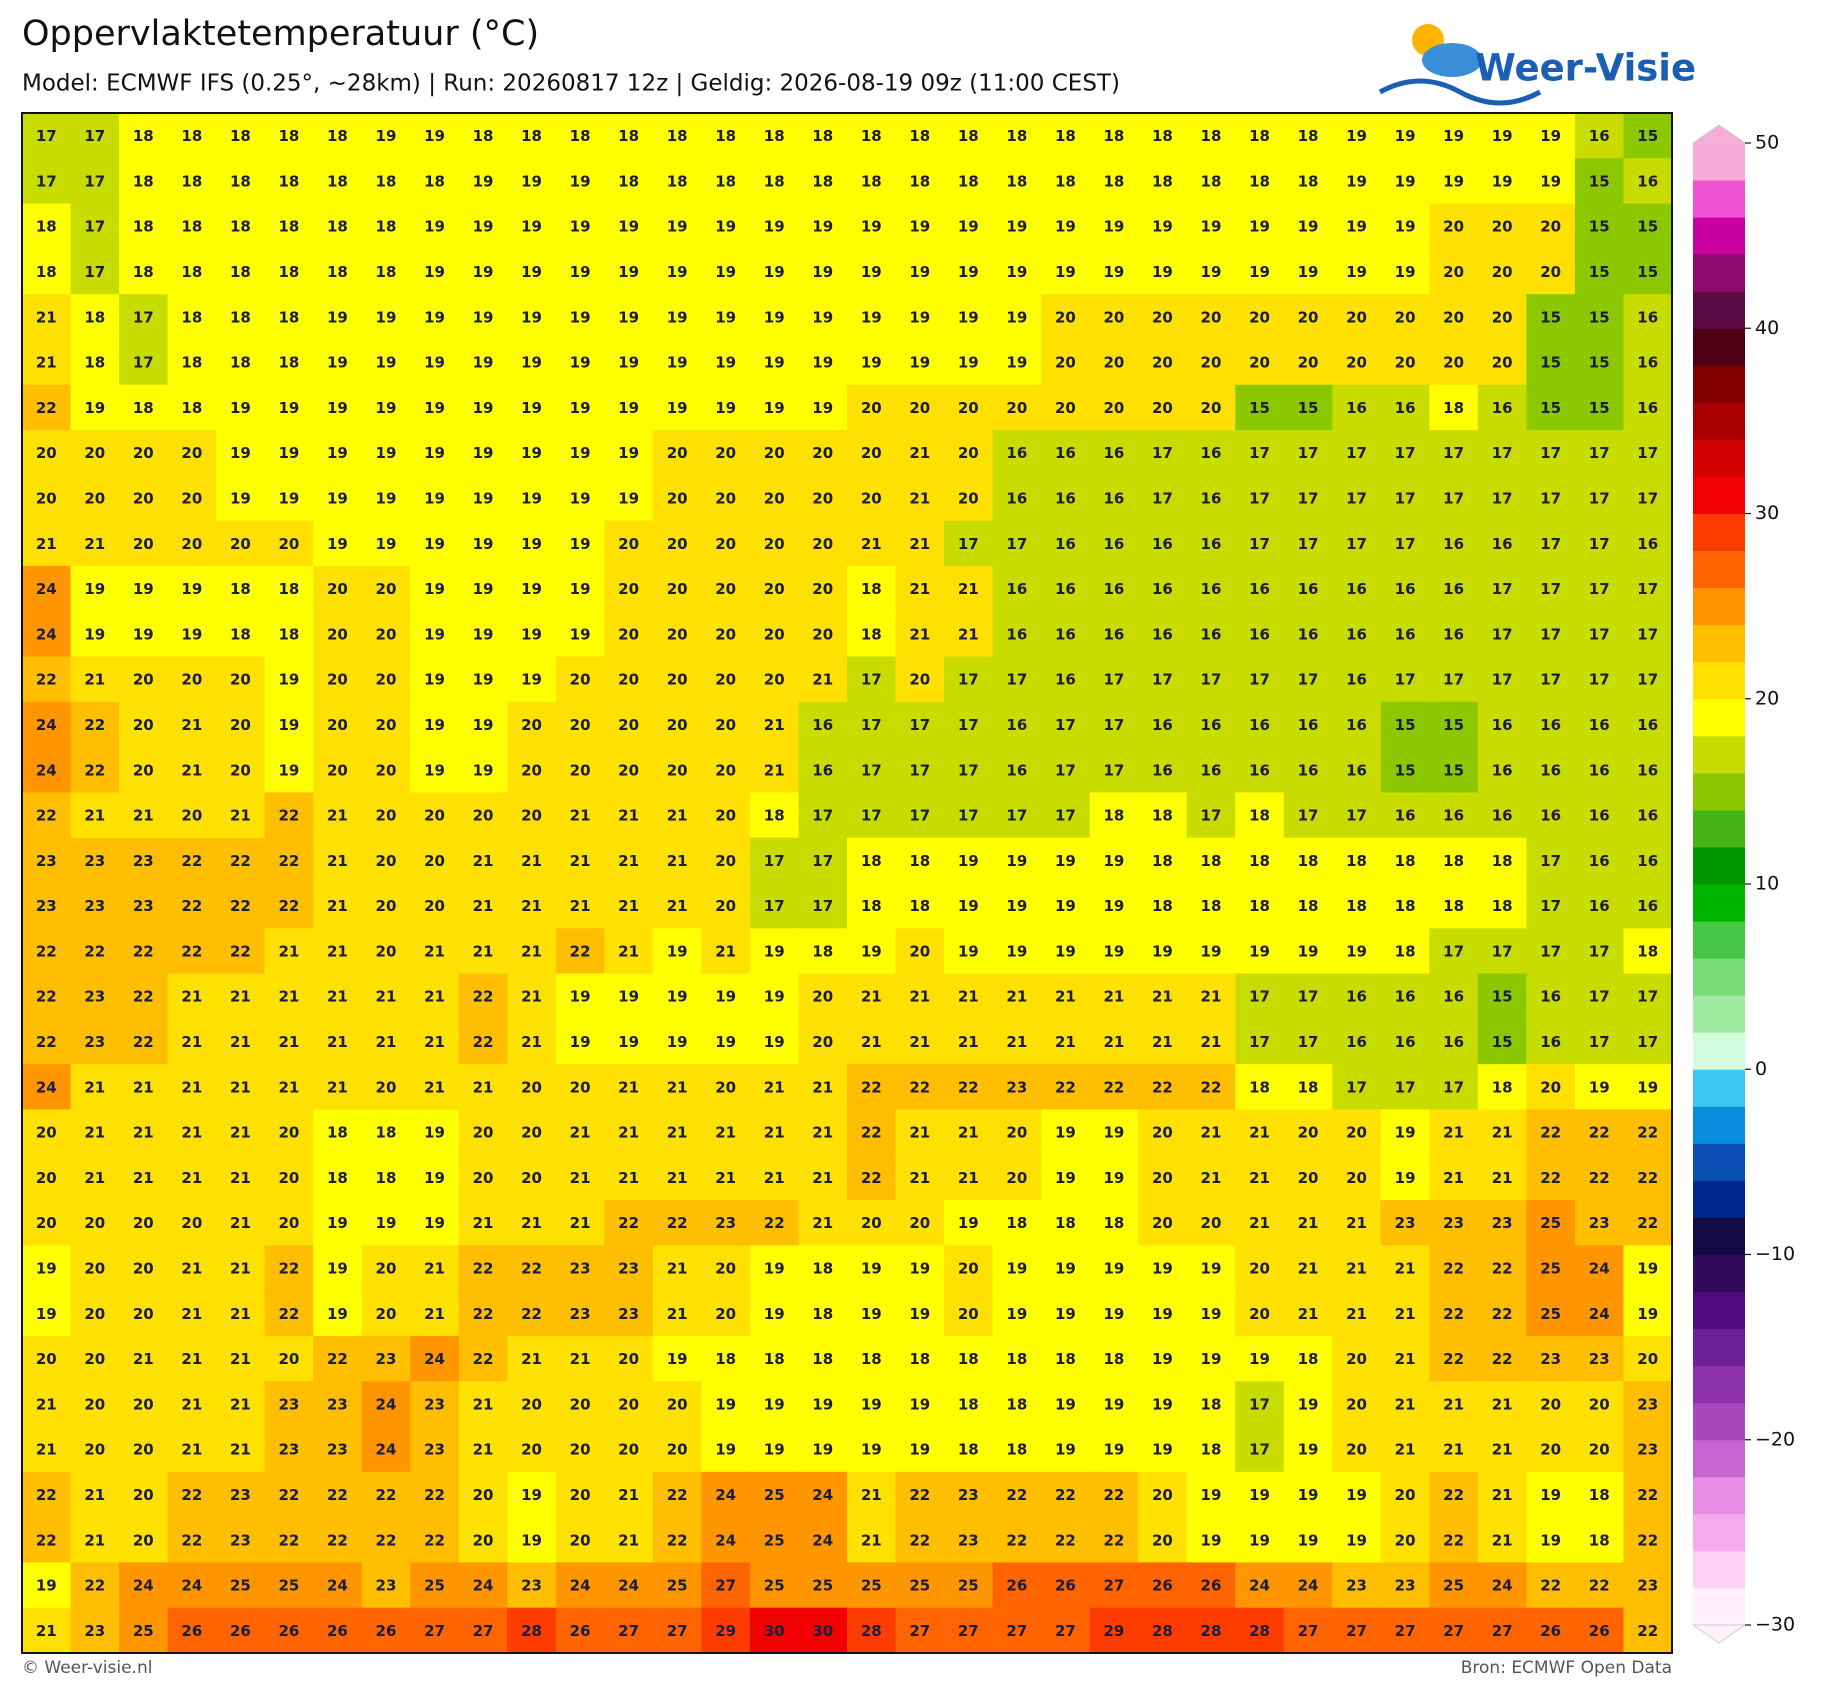 The height and width of the screenshot is (1681, 1824). I want to click on temp-label: 15, so click(1453, 770).